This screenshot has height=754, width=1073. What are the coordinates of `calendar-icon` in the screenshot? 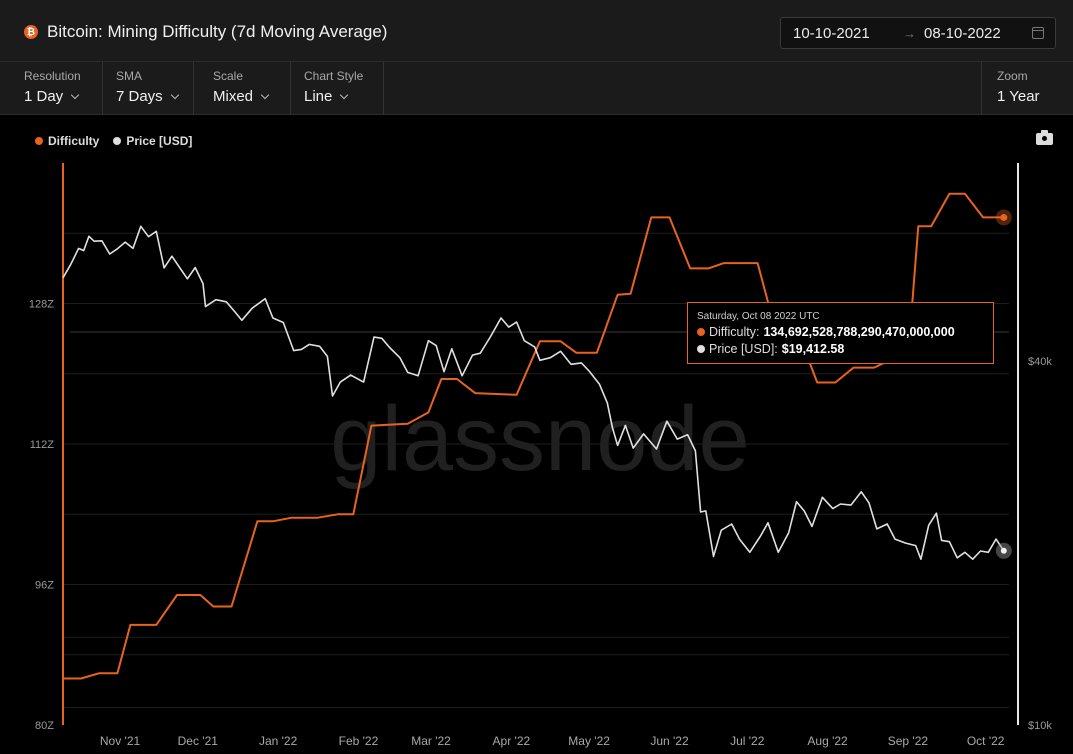 It's located at (1038, 33).